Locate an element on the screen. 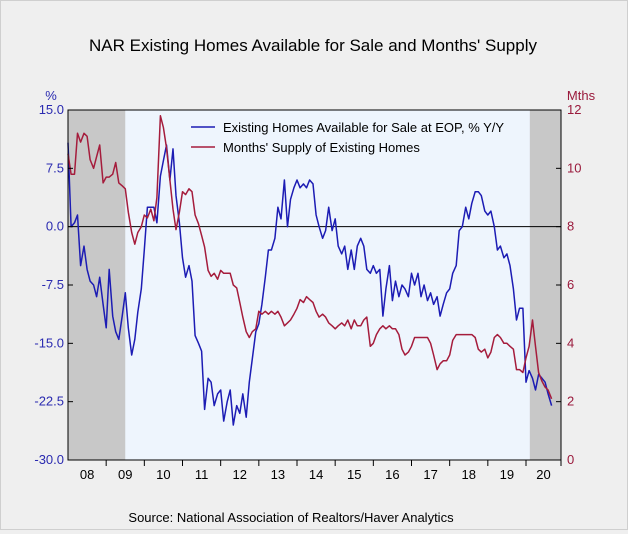 The width and height of the screenshot is (628, 534). right-tick-label: 4 is located at coordinates (570, 342).